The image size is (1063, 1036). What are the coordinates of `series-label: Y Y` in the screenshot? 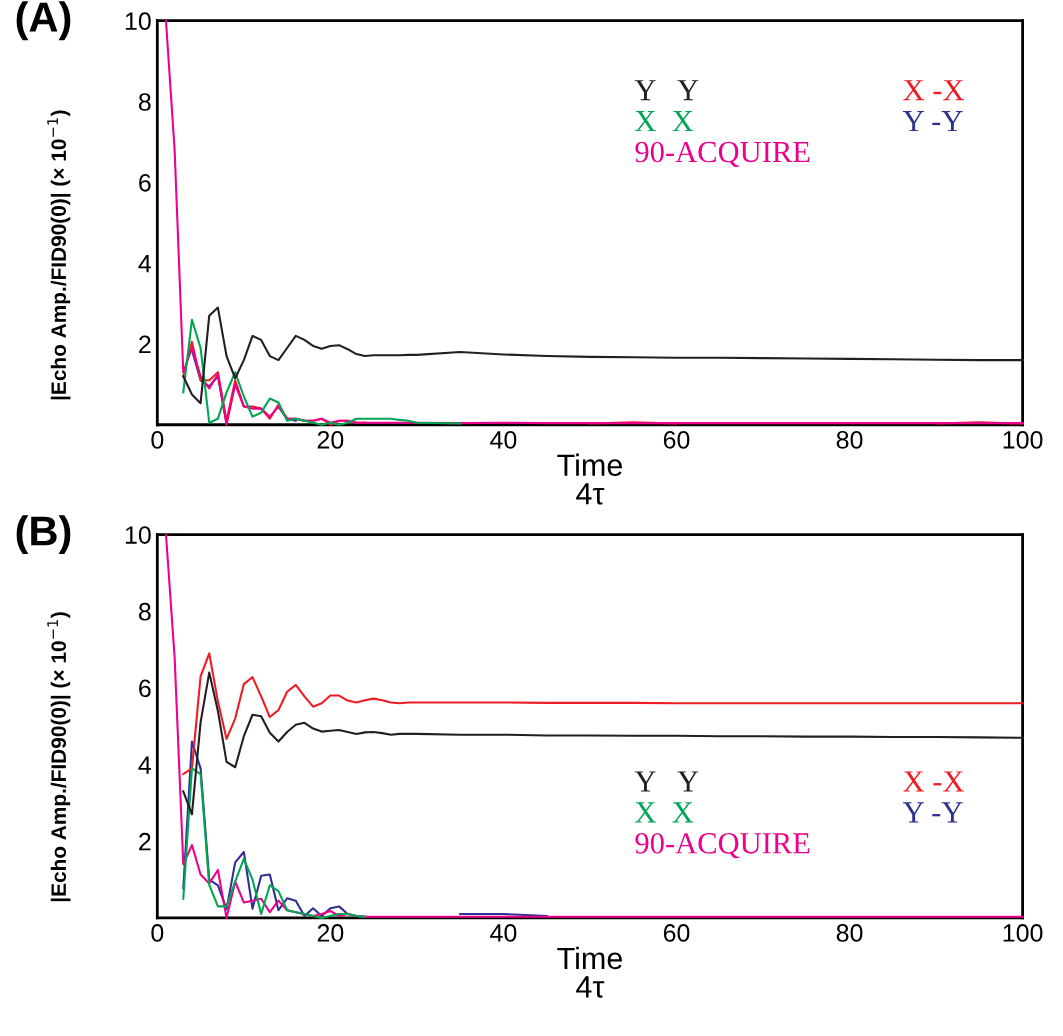 It's located at (666, 781).